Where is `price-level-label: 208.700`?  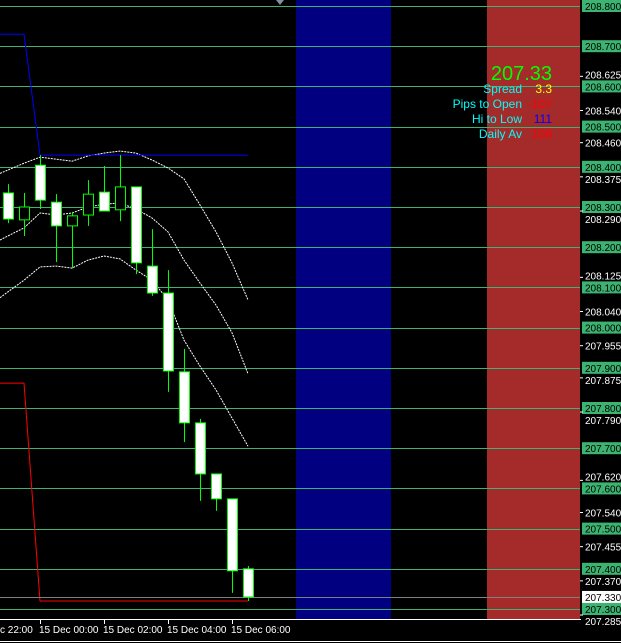 price-level-label: 208.700 is located at coordinates (603, 47).